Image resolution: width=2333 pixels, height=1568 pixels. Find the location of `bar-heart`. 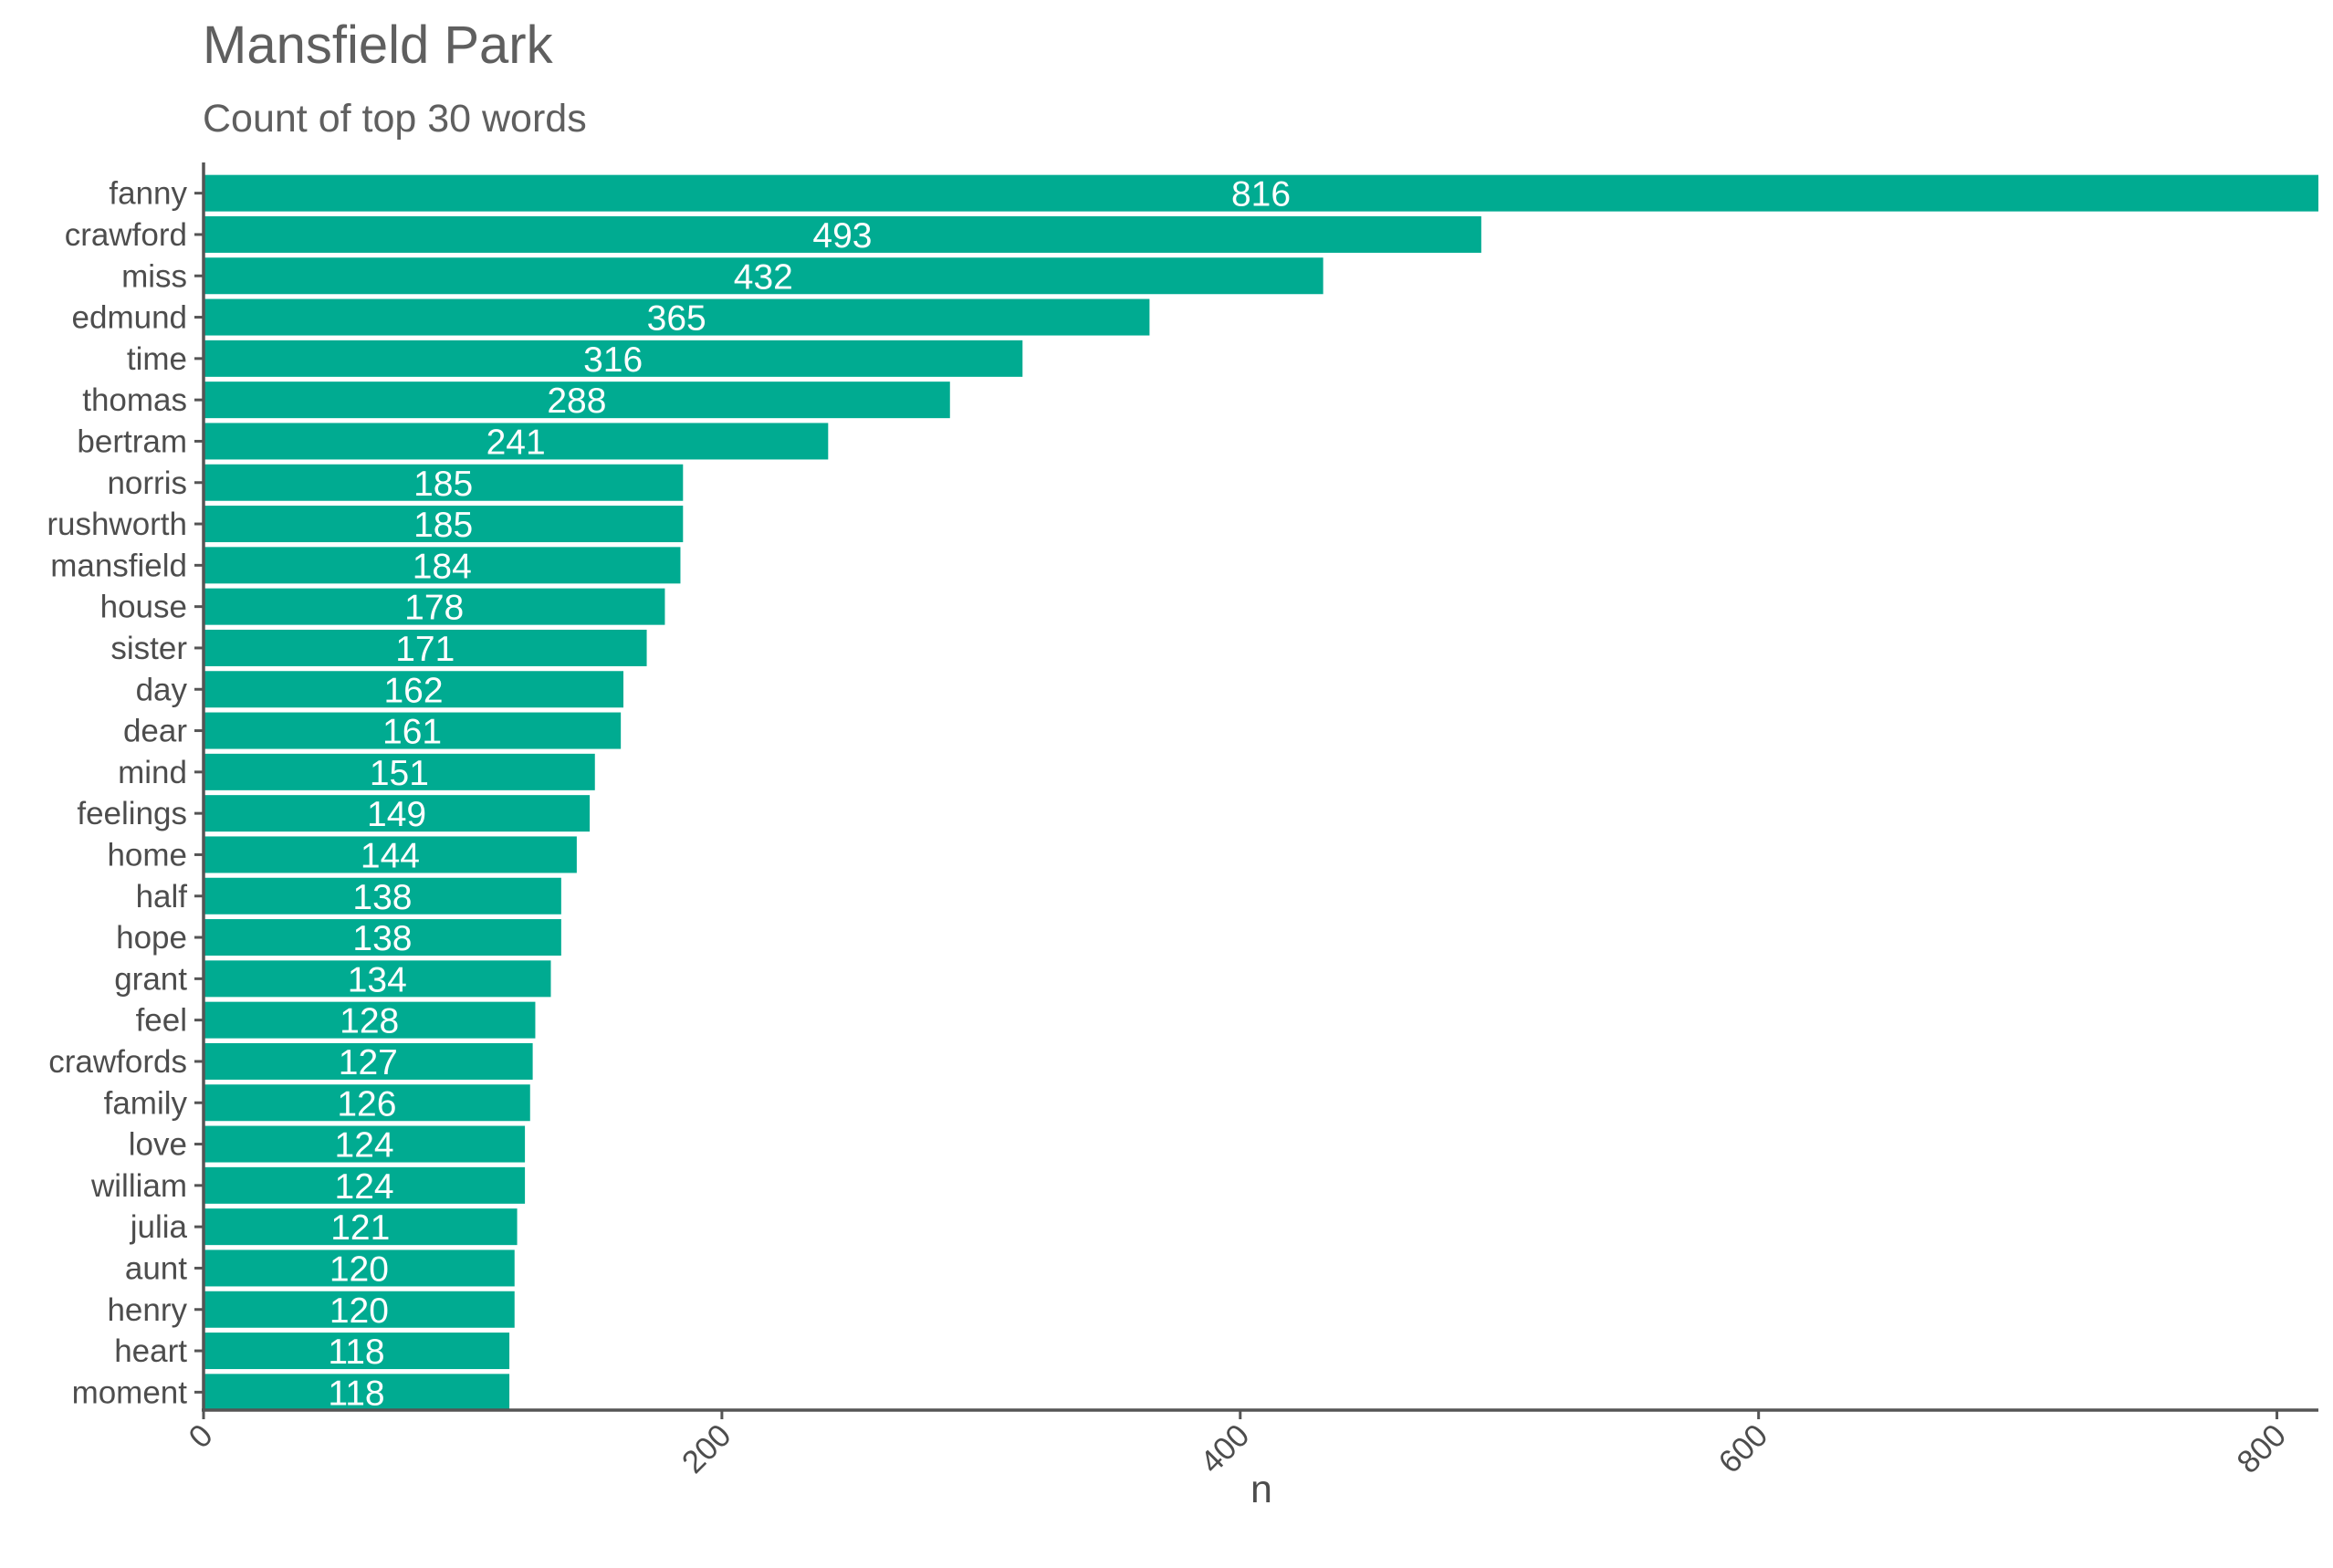

bar-heart is located at coordinates (357, 1352).